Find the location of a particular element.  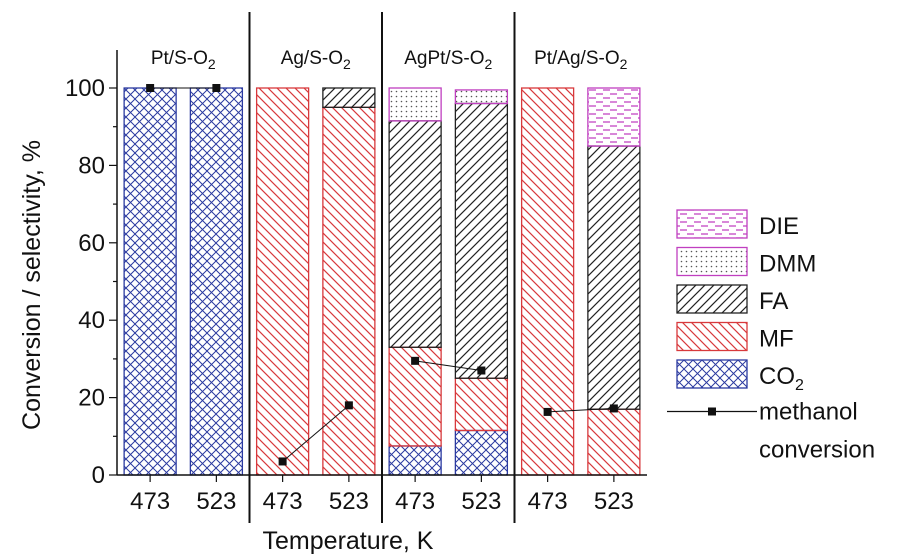

legend-label-co: CO2 is located at coordinates (781, 378).